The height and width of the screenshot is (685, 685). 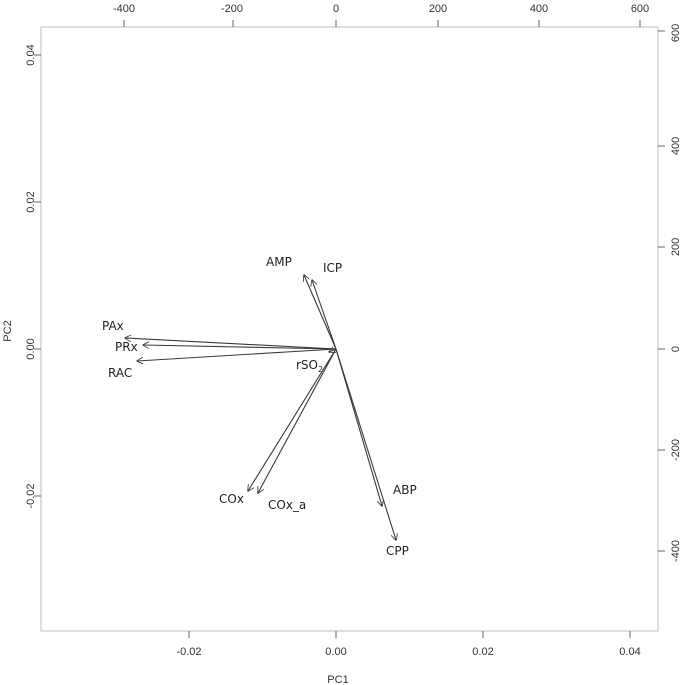 I want to click on left-axis, so click(x=37, y=275).